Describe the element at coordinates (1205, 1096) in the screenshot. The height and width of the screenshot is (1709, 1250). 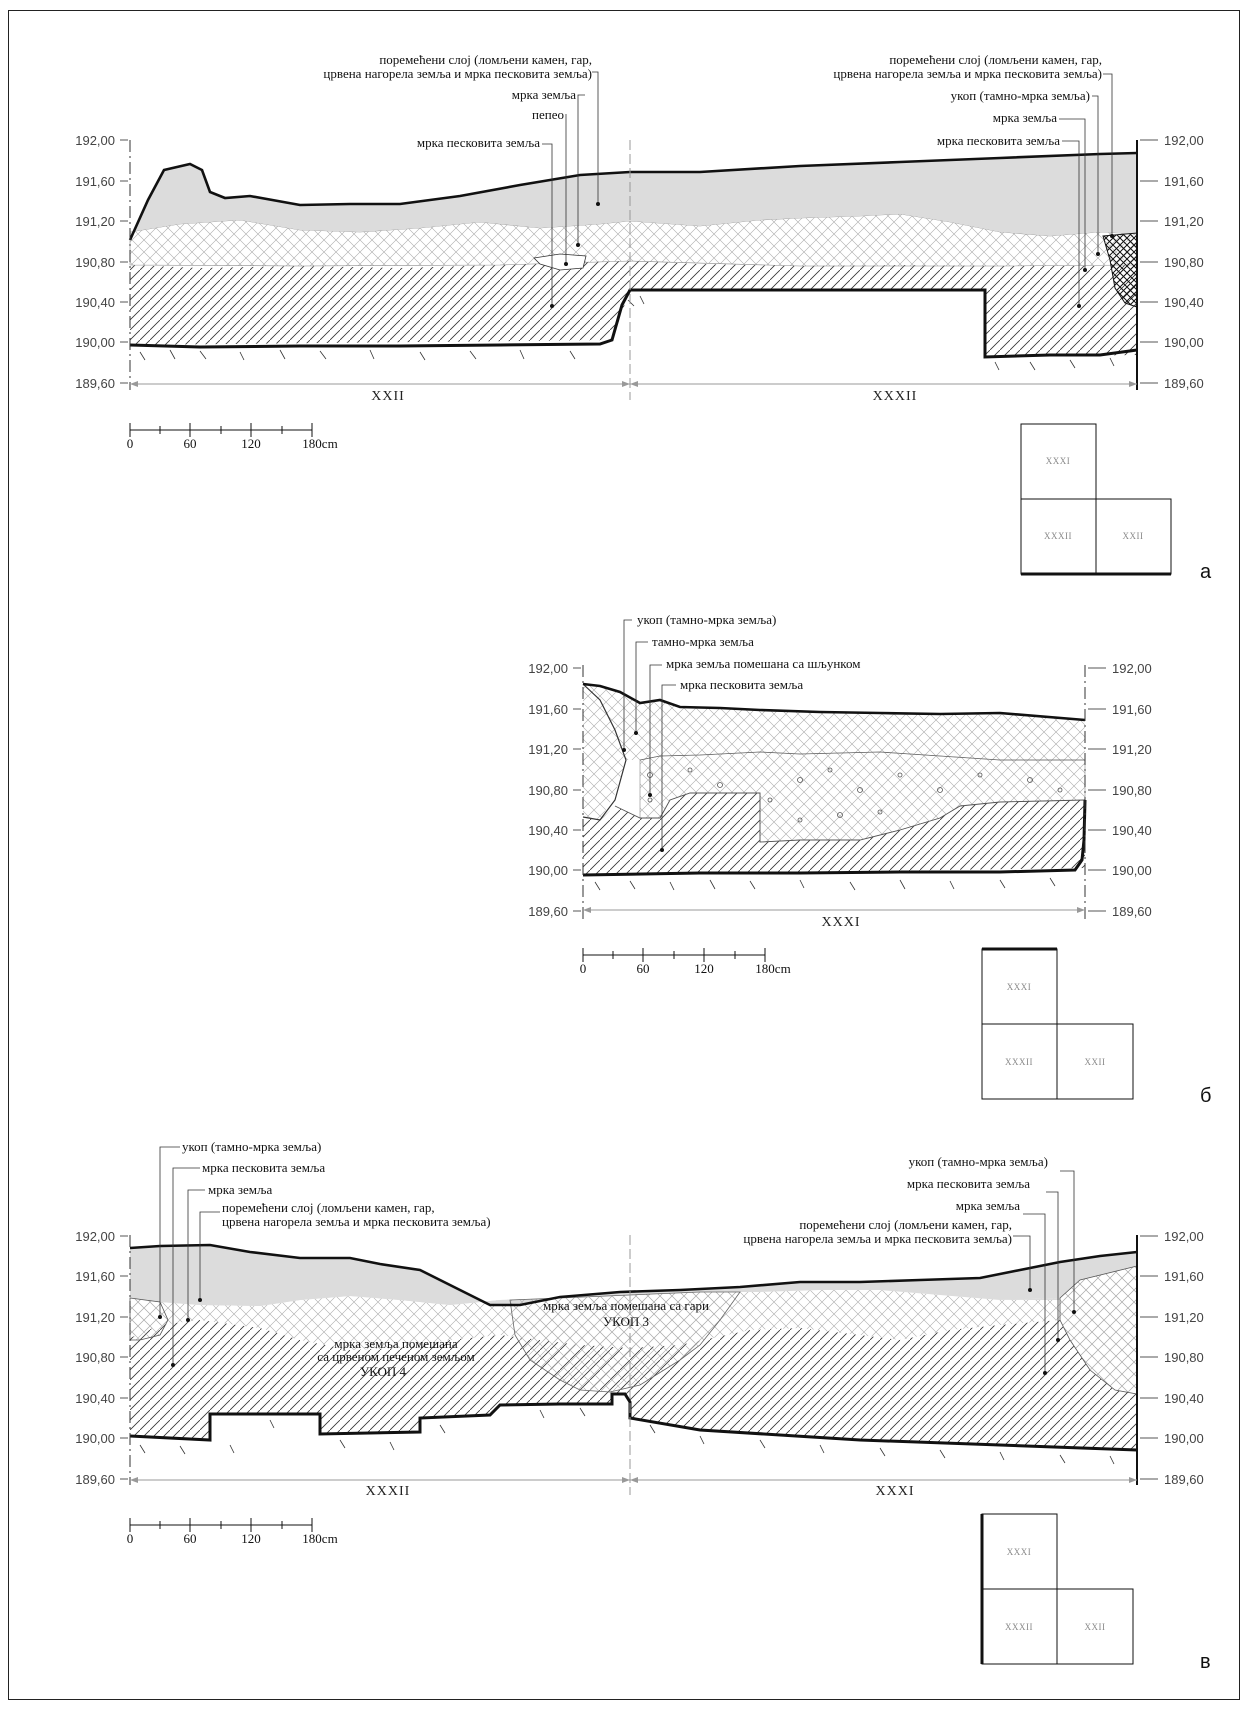
I see `profile-letter: б` at that location.